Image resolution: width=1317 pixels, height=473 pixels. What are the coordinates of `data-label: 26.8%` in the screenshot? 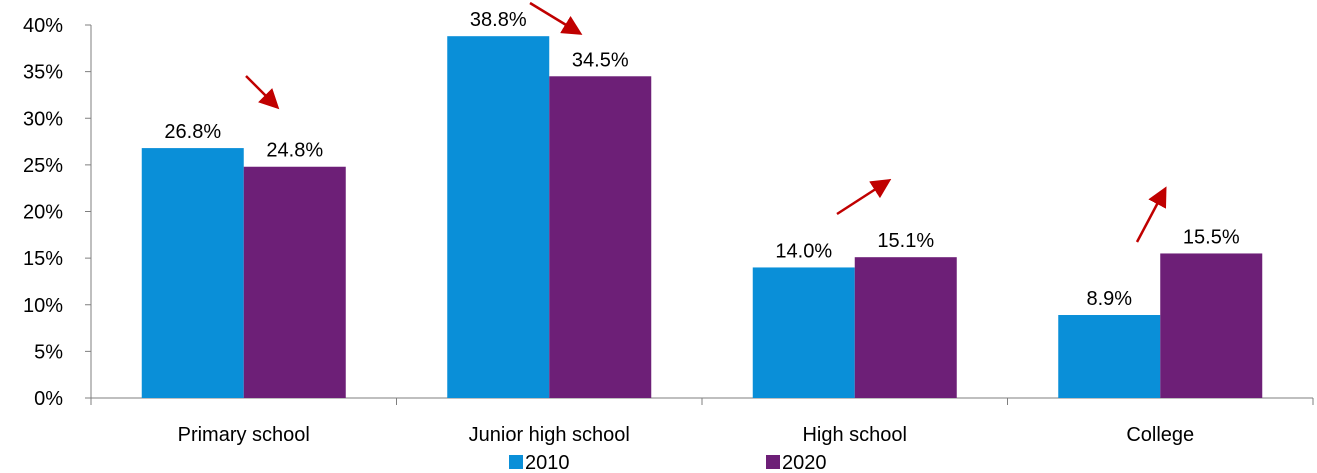 It's located at (192, 132).